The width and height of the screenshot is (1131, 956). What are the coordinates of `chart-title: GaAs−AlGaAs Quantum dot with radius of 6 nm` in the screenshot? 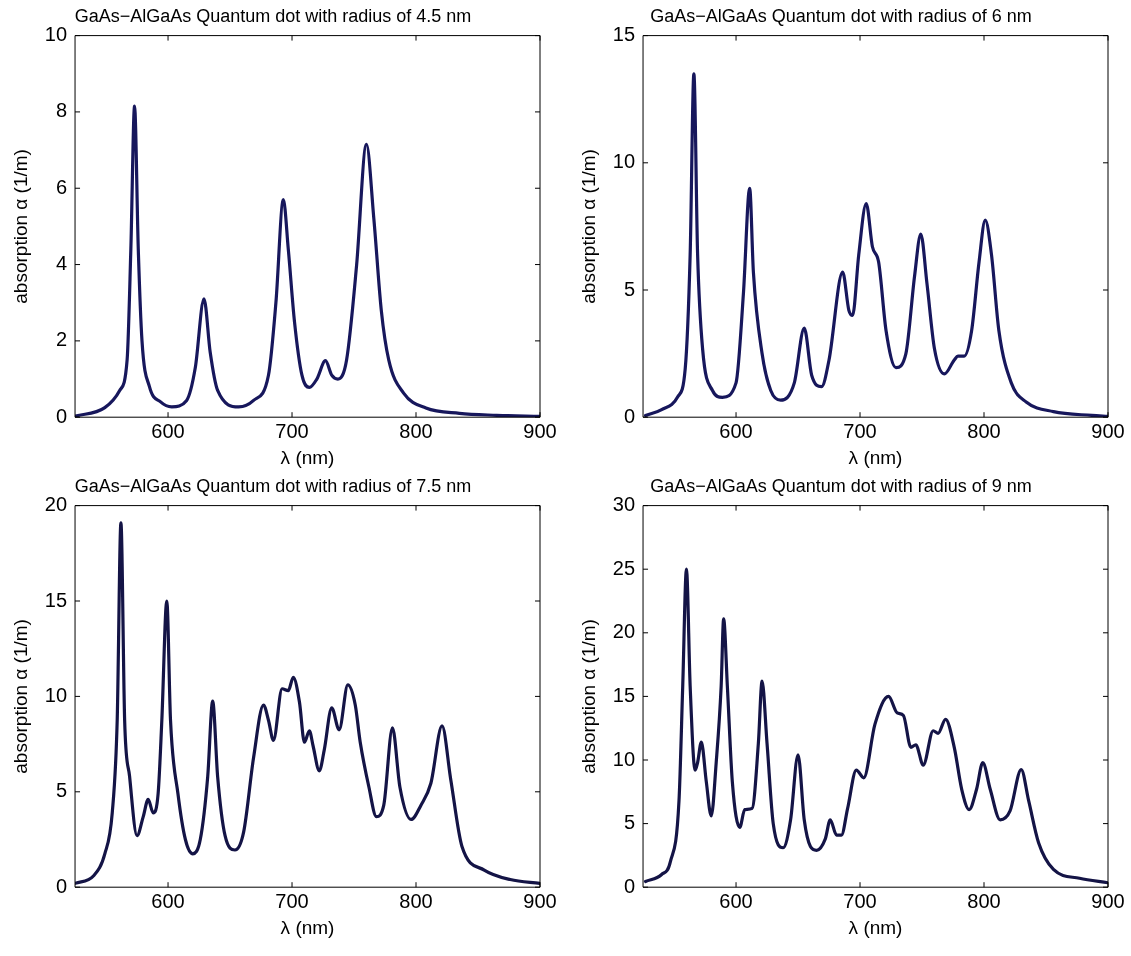 It's located at (841, 15).